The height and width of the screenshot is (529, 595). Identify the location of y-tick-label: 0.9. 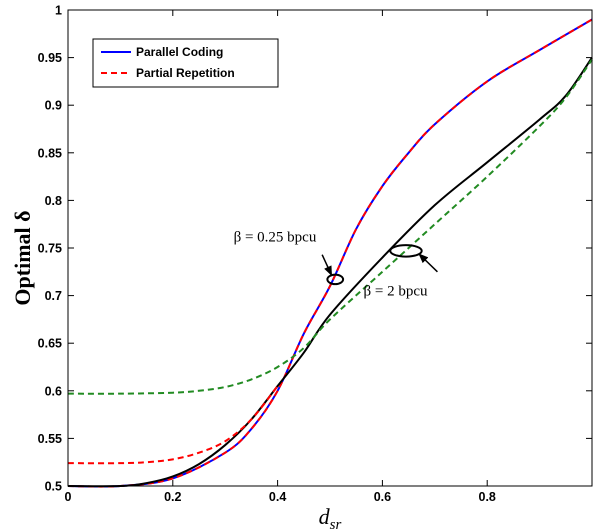
(53, 106).